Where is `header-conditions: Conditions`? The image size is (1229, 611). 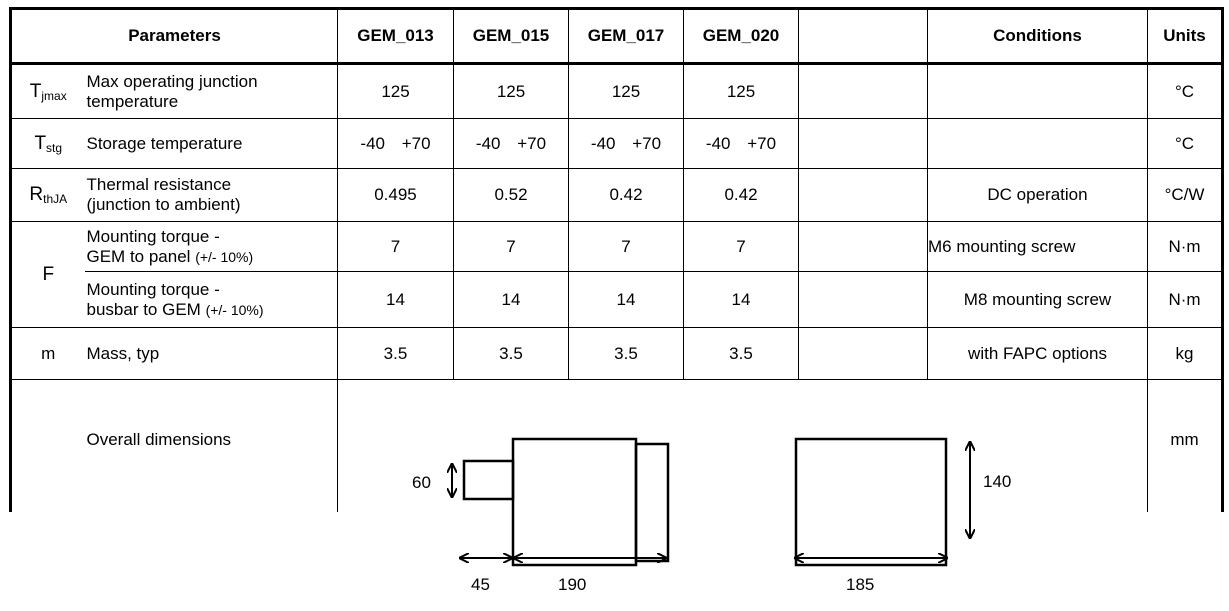 header-conditions: Conditions is located at coordinates (1037, 36).